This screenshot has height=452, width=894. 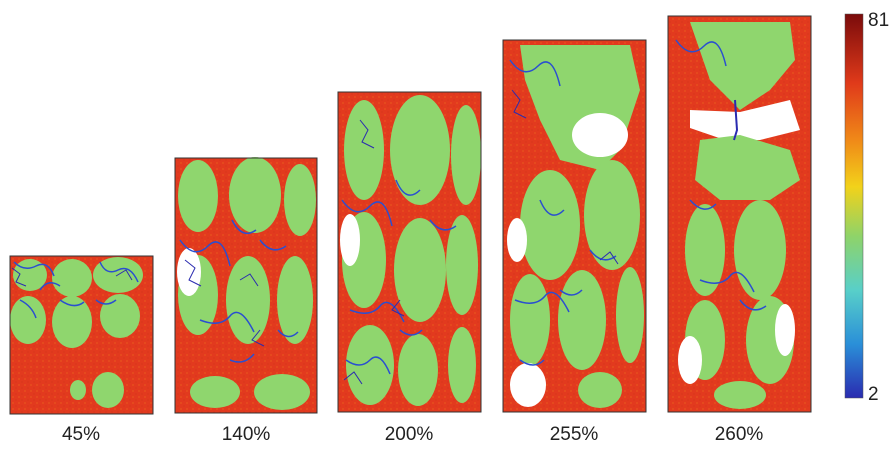 I want to click on panel-label-255: 255%, so click(x=574, y=435).